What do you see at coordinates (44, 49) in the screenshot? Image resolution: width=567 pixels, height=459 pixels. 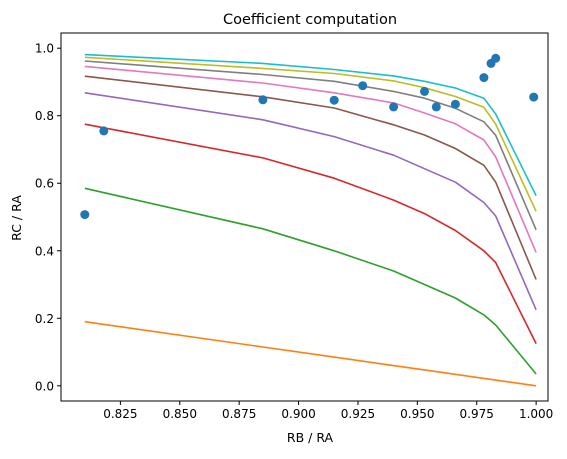 I see `y-tick-label: 1.0` at bounding box center [44, 49].